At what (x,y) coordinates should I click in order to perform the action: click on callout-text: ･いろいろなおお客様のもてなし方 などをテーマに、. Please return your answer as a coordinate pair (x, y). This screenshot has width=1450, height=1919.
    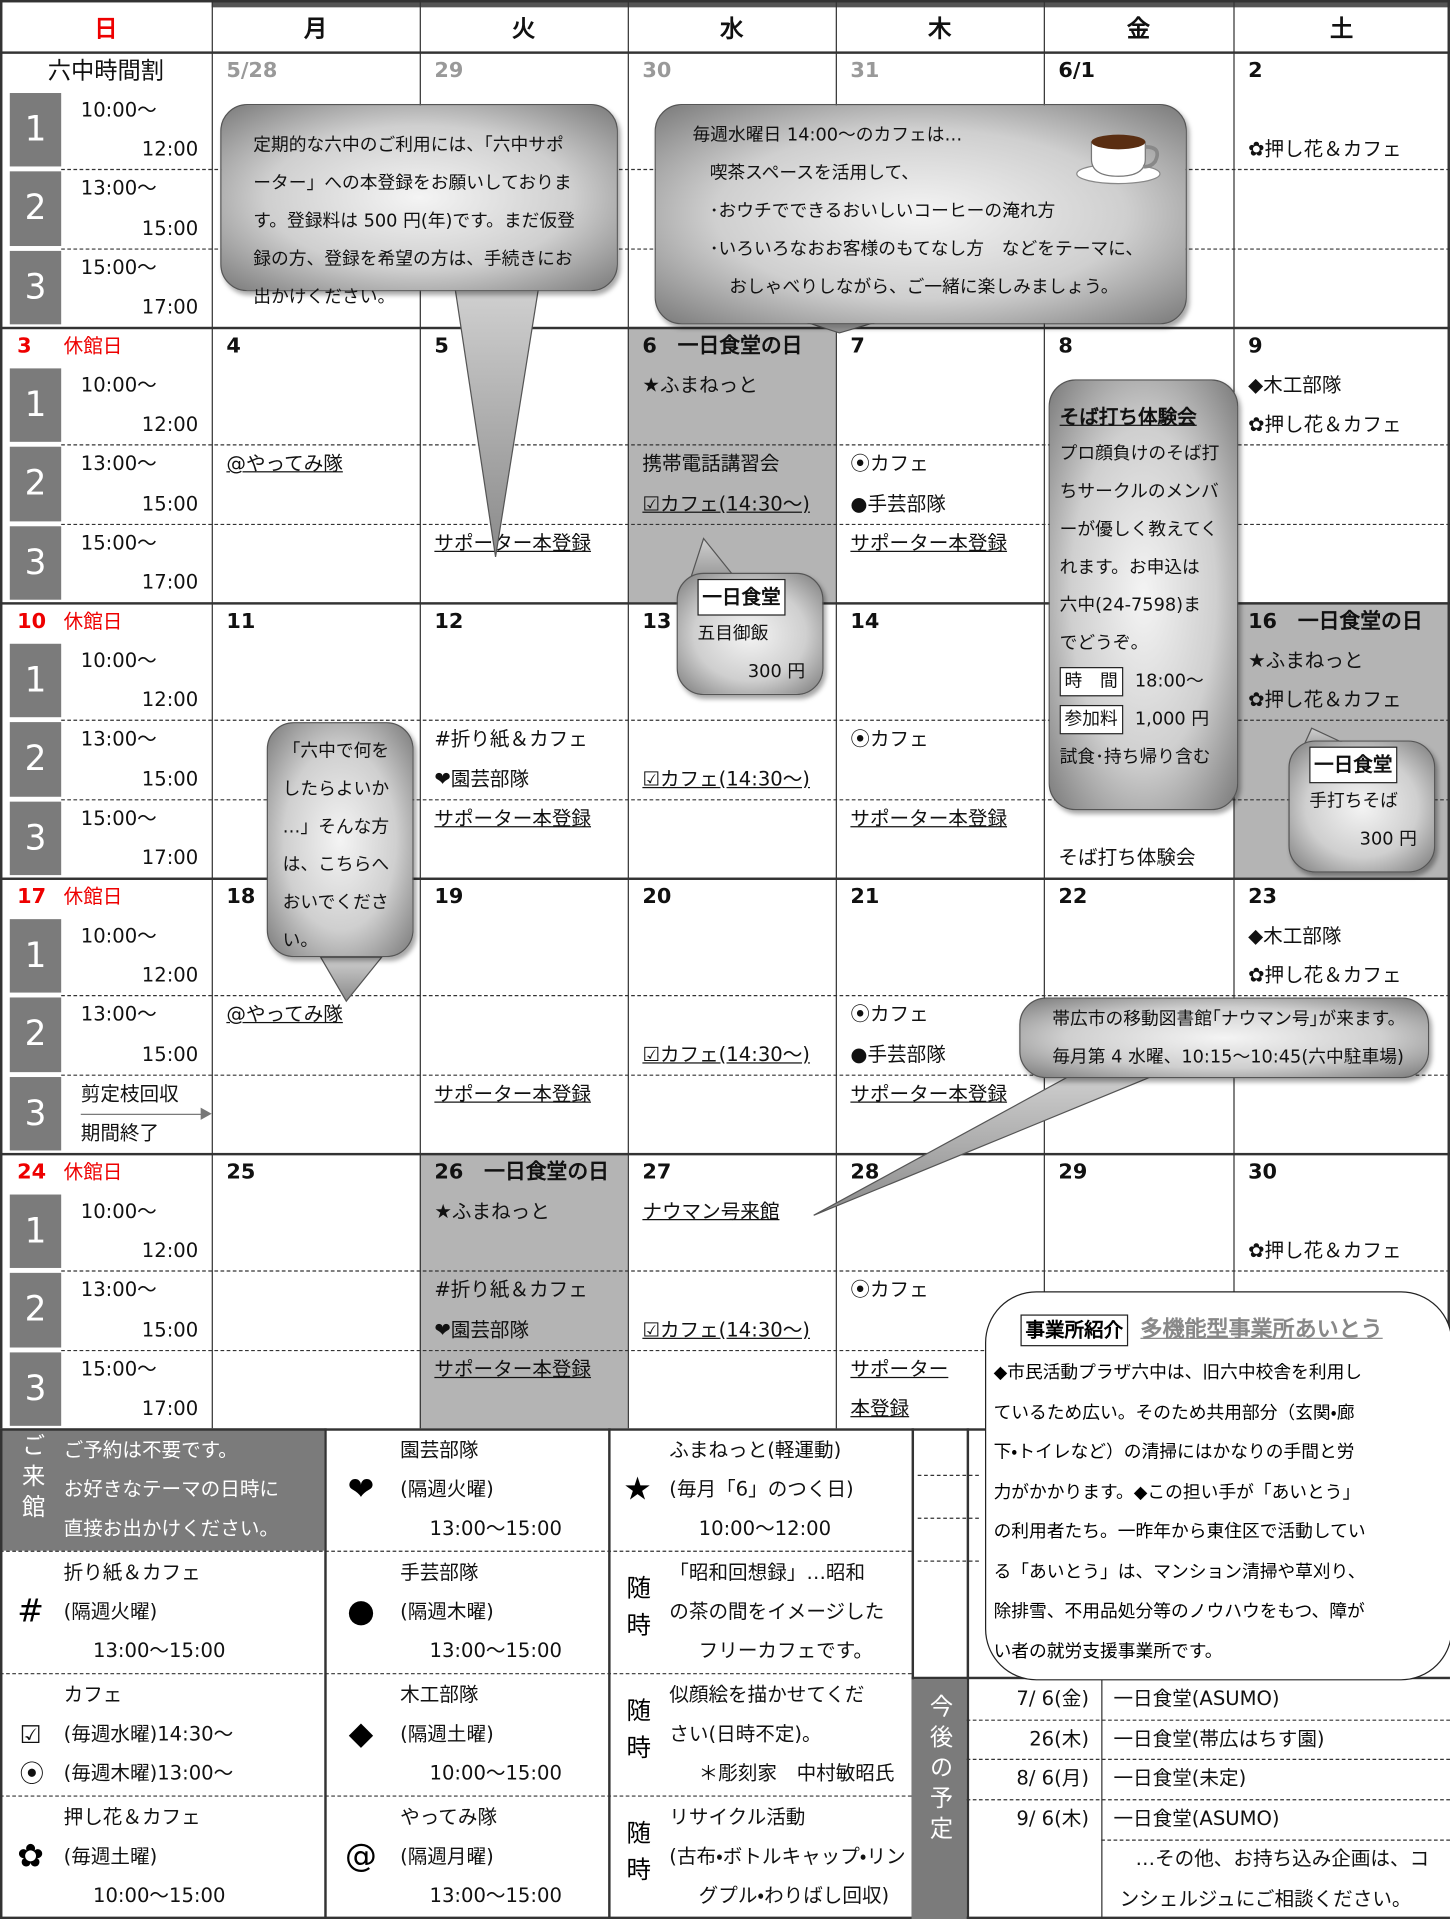
    Looking at the image, I should click on (926, 249).